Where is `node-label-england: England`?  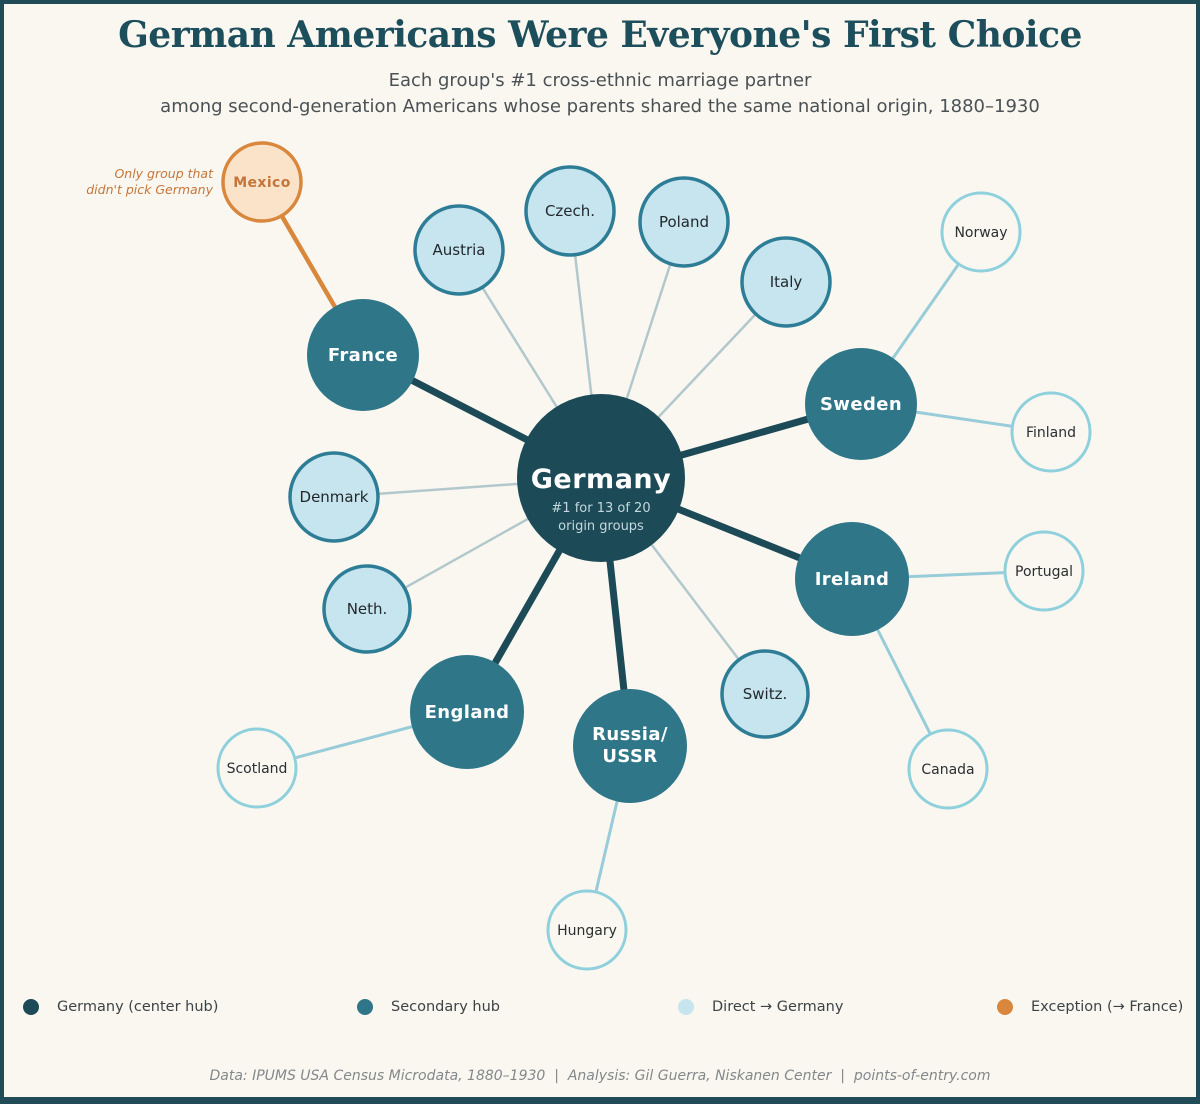
node-label-england: England is located at coordinates (467, 712).